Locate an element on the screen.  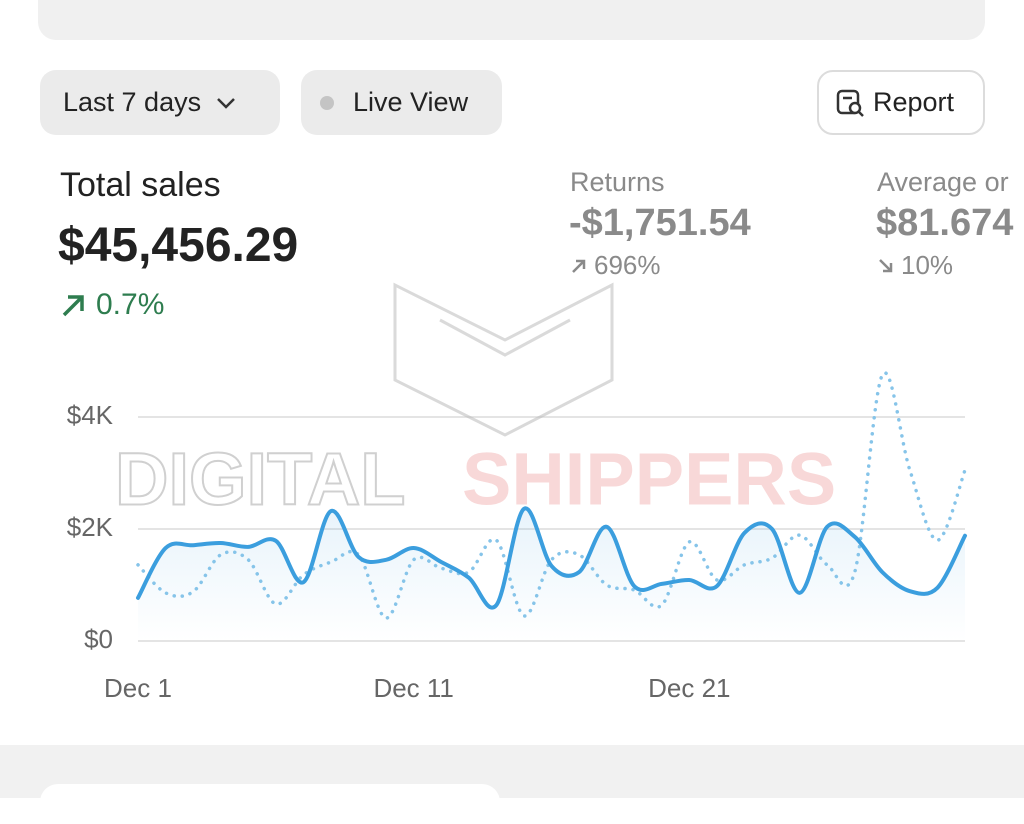
y-tick-label: $2K is located at coordinates (90, 527).